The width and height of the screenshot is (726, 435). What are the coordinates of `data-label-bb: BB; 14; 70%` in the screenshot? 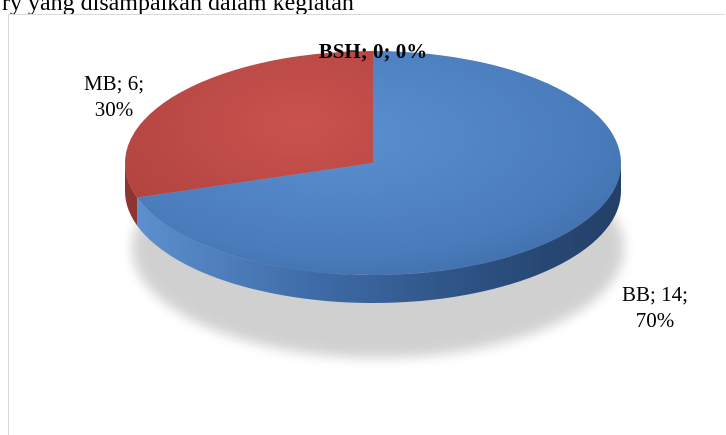 It's located at (655, 307).